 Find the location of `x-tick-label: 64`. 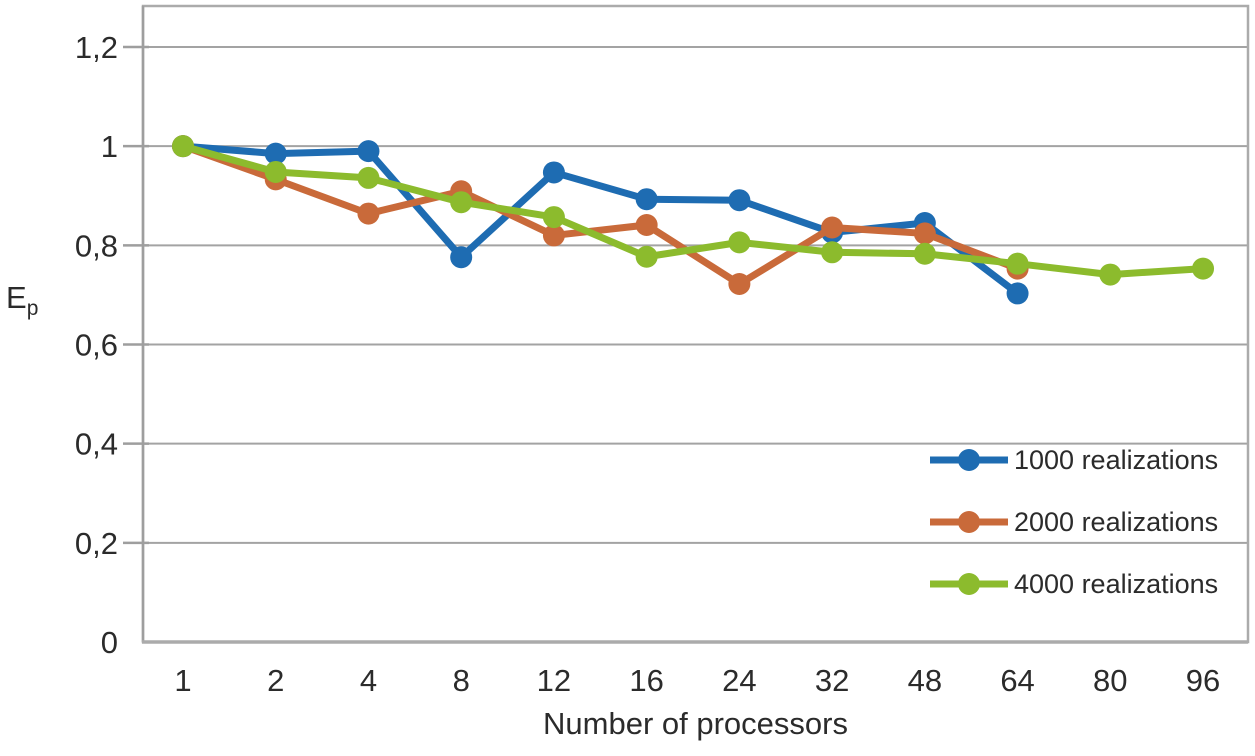

x-tick-label: 64 is located at coordinates (1017, 680).